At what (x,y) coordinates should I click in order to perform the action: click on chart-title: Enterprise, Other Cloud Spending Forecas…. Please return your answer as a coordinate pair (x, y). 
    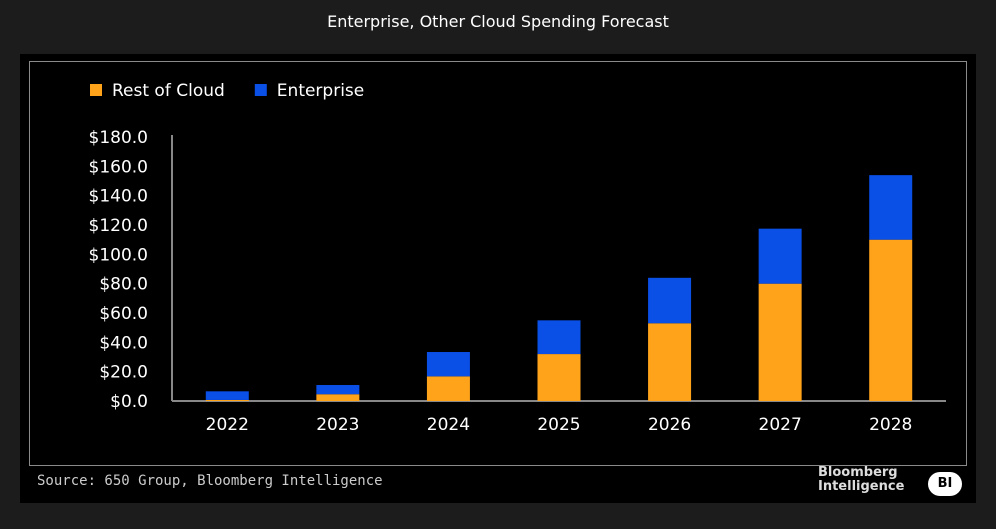
    Looking at the image, I should click on (498, 21).